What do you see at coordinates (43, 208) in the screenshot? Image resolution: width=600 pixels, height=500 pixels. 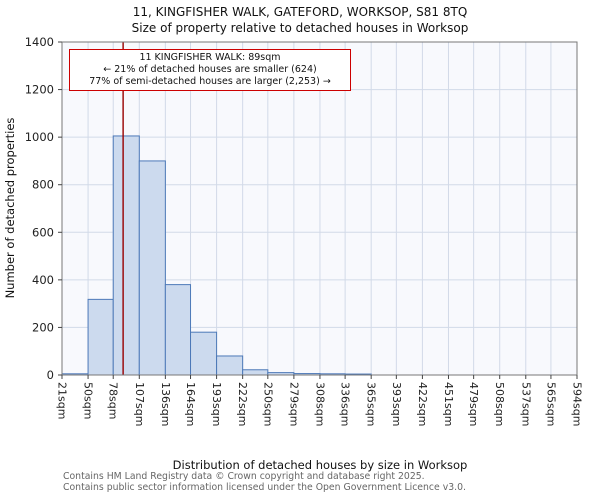 I see `y-axis-ticks: 0 200 400 600 800 1000 1200 1400` at bounding box center [43, 208].